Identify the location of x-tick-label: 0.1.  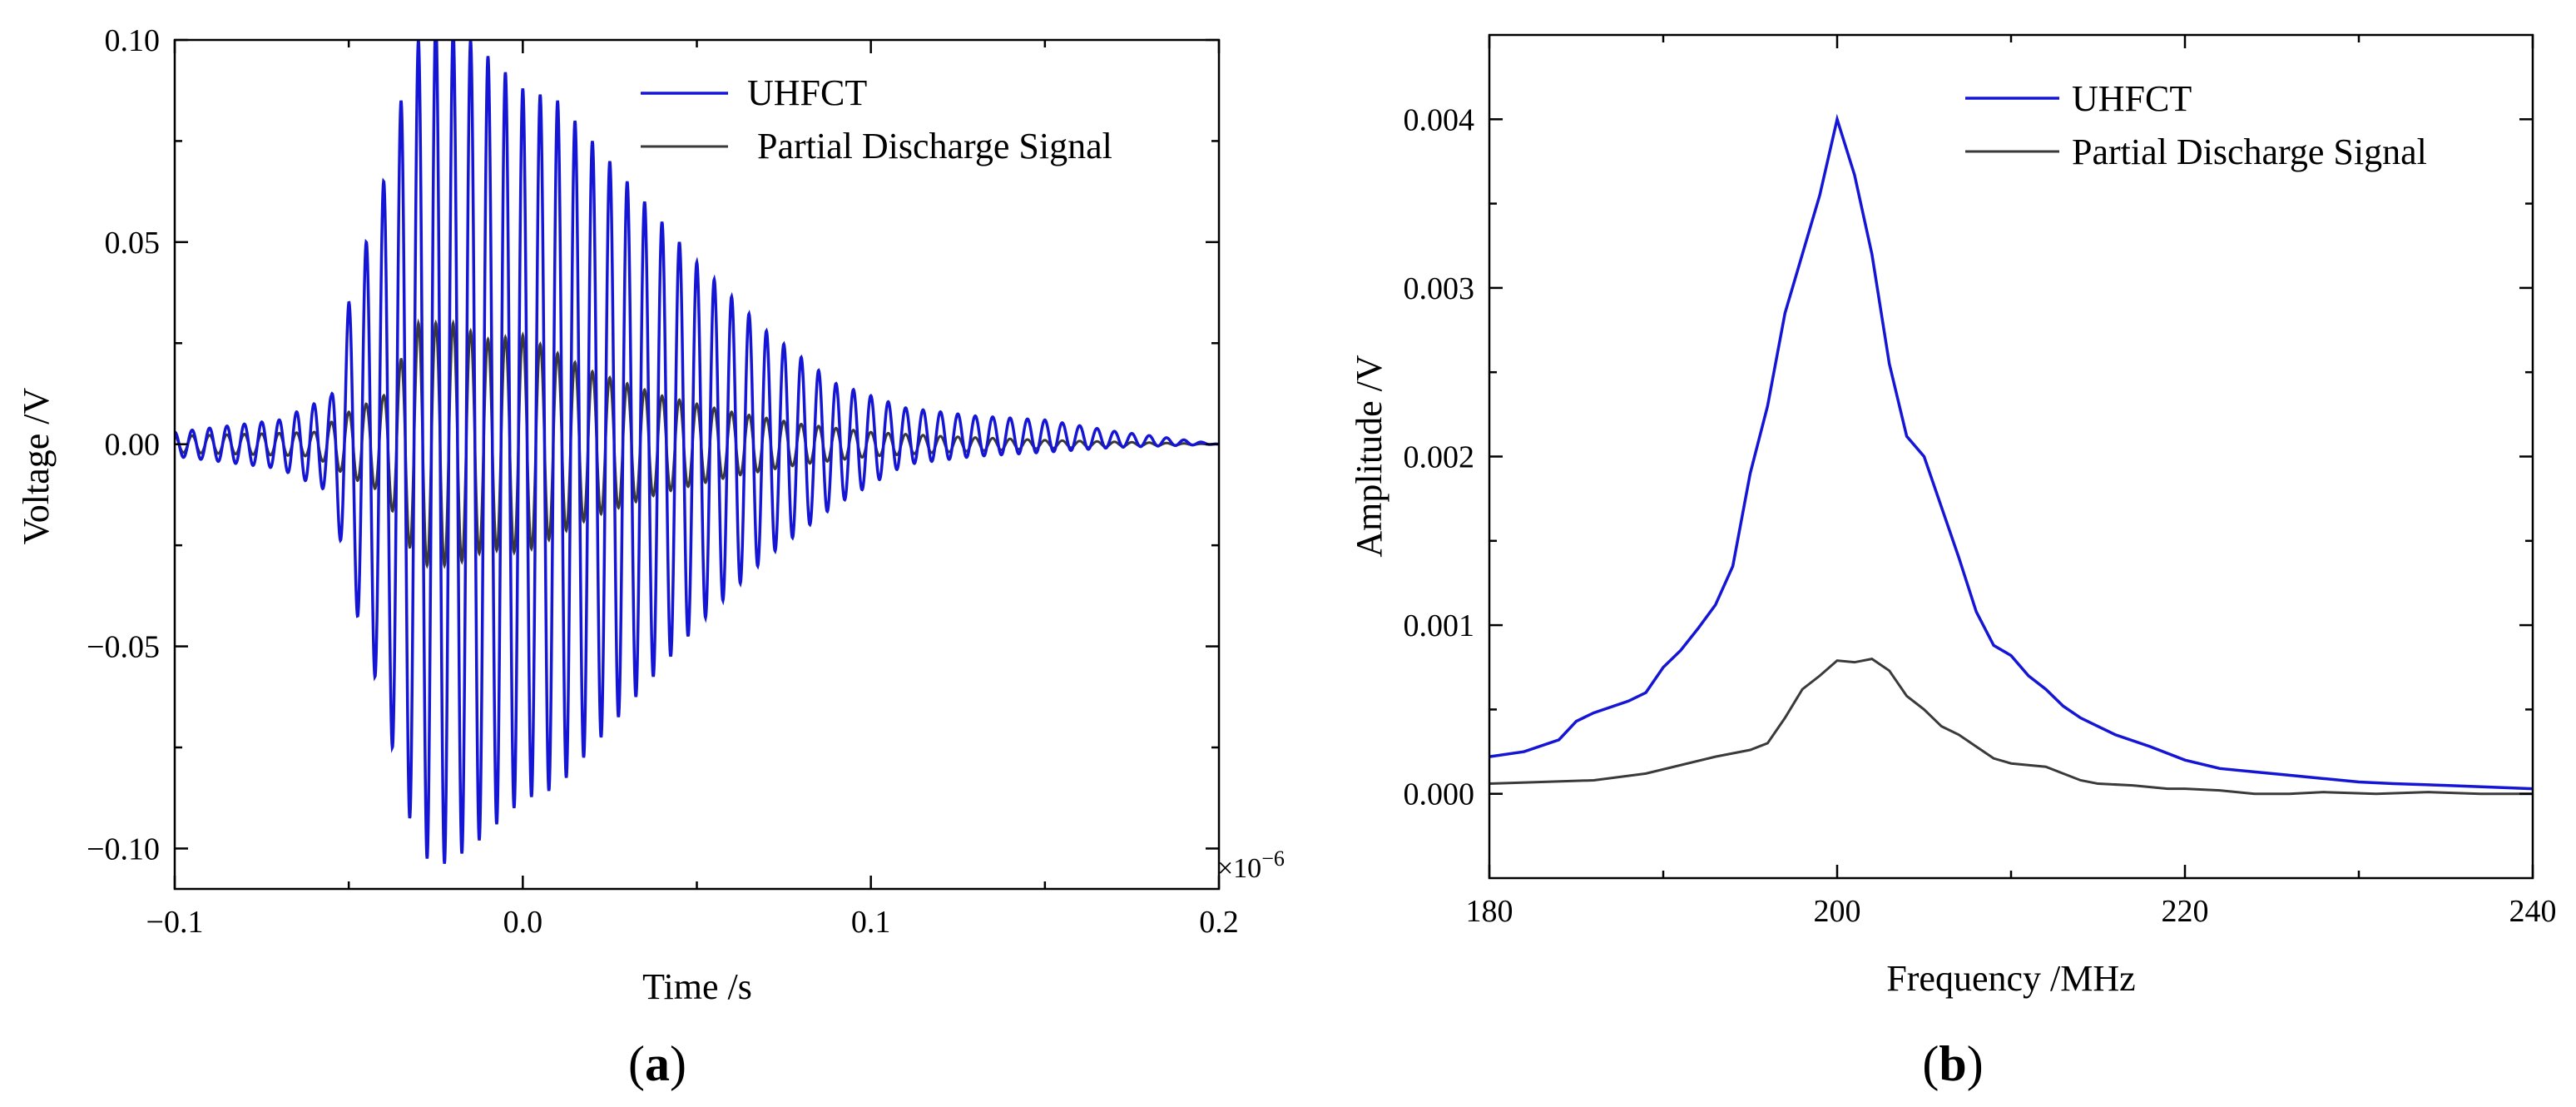
(871, 922).